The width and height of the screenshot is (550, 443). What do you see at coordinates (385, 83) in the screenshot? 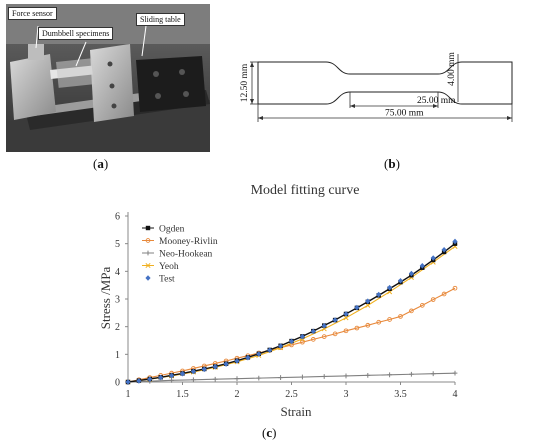
I see `specimen-outline` at bounding box center [385, 83].